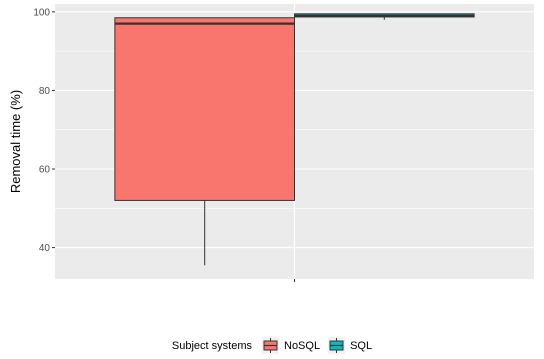 The height and width of the screenshot is (359, 544). I want to click on legend-label: SQL, so click(361, 345).